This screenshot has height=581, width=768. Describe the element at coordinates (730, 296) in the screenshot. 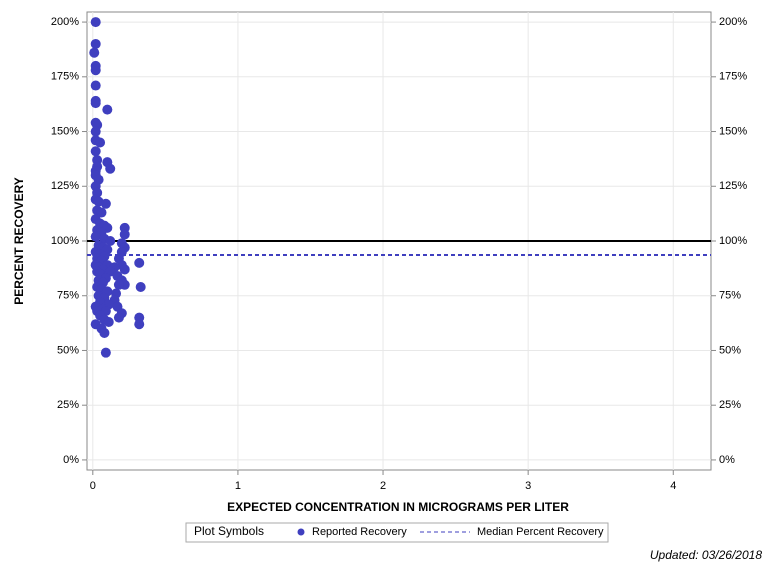

I see `y2-tick-label: 75%` at that location.